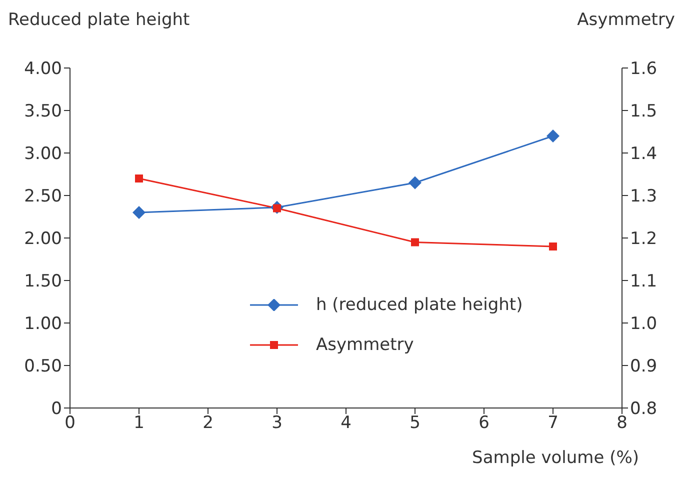 The width and height of the screenshot is (683, 479). What do you see at coordinates (43, 112) in the screenshot?
I see `y-tick-label: 3.50` at bounding box center [43, 112].